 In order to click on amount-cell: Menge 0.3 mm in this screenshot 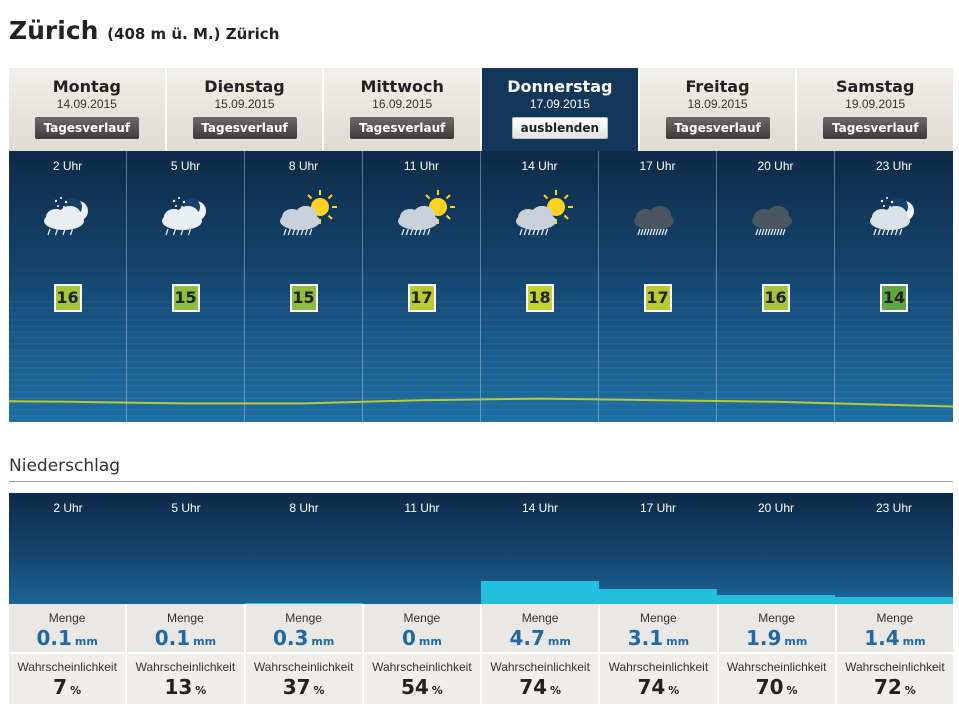, I will do `click(303, 629)`.